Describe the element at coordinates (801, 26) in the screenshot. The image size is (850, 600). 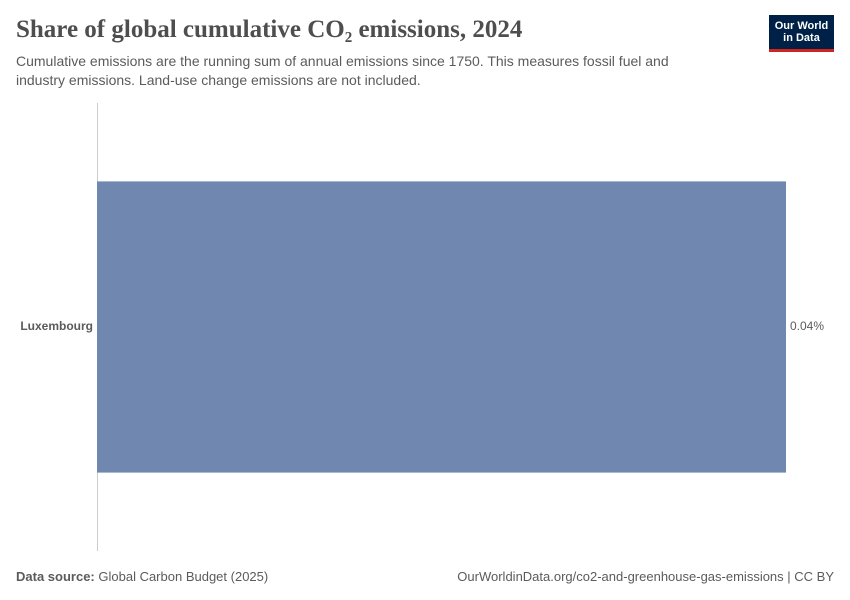
I see `logo-text: Our World` at that location.